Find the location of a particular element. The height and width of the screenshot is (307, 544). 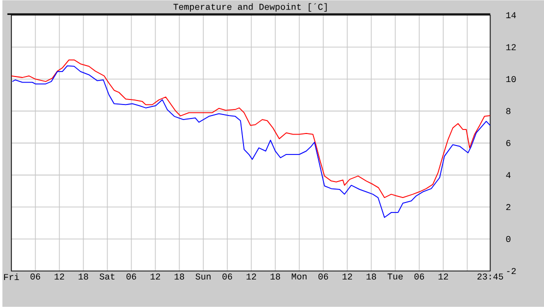

y-tick-label: 2 is located at coordinates (508, 207).